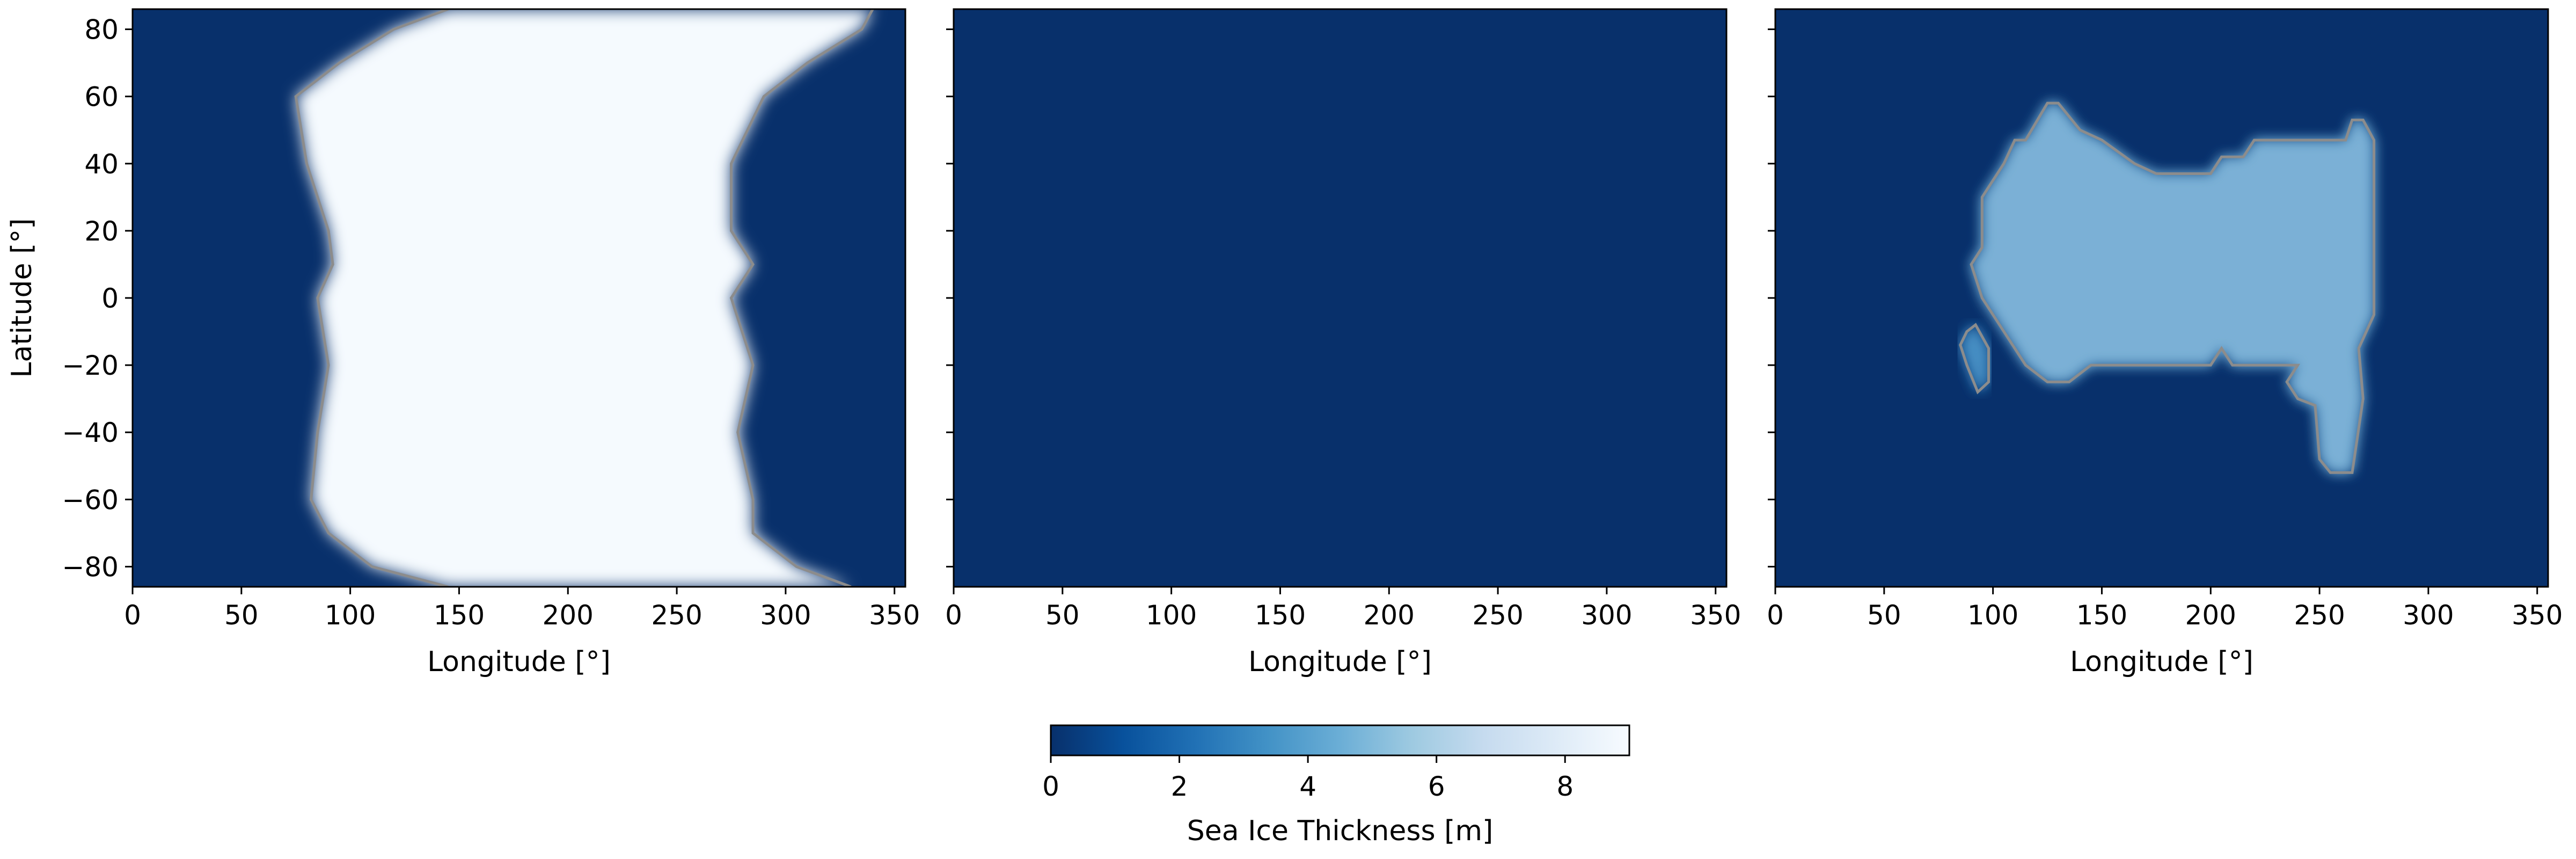 The height and width of the screenshot is (859, 2576). What do you see at coordinates (101, 30) in the screenshot?
I see `y-tick-label: 80` at bounding box center [101, 30].